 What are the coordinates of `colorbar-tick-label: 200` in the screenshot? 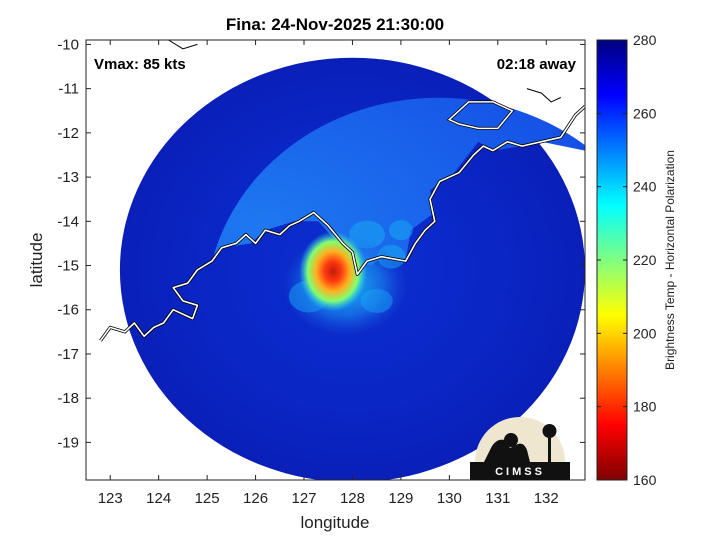 It's located at (645, 333).